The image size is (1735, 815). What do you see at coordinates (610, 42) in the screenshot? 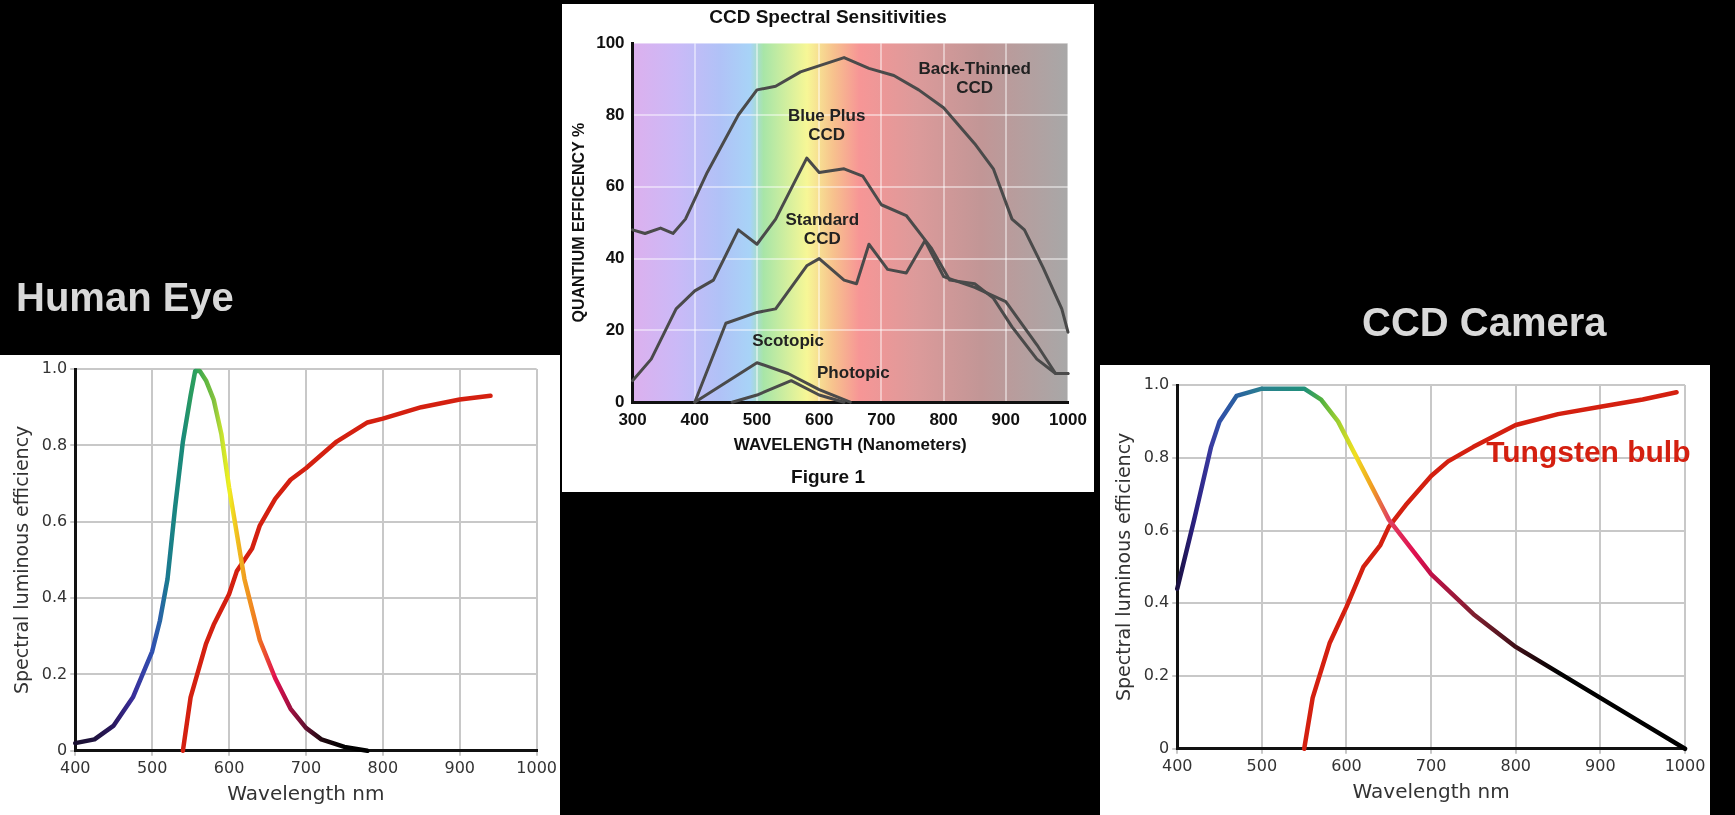
I see `y-tick-label: 100` at bounding box center [610, 42].